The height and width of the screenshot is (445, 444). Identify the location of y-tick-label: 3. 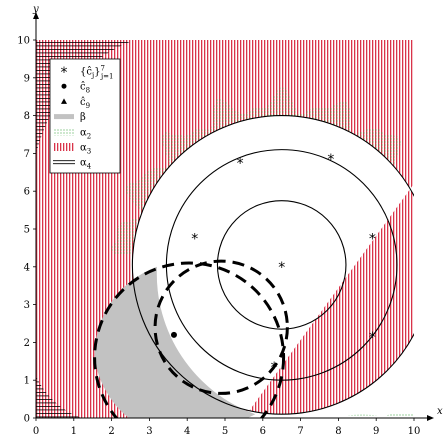
(27, 305).